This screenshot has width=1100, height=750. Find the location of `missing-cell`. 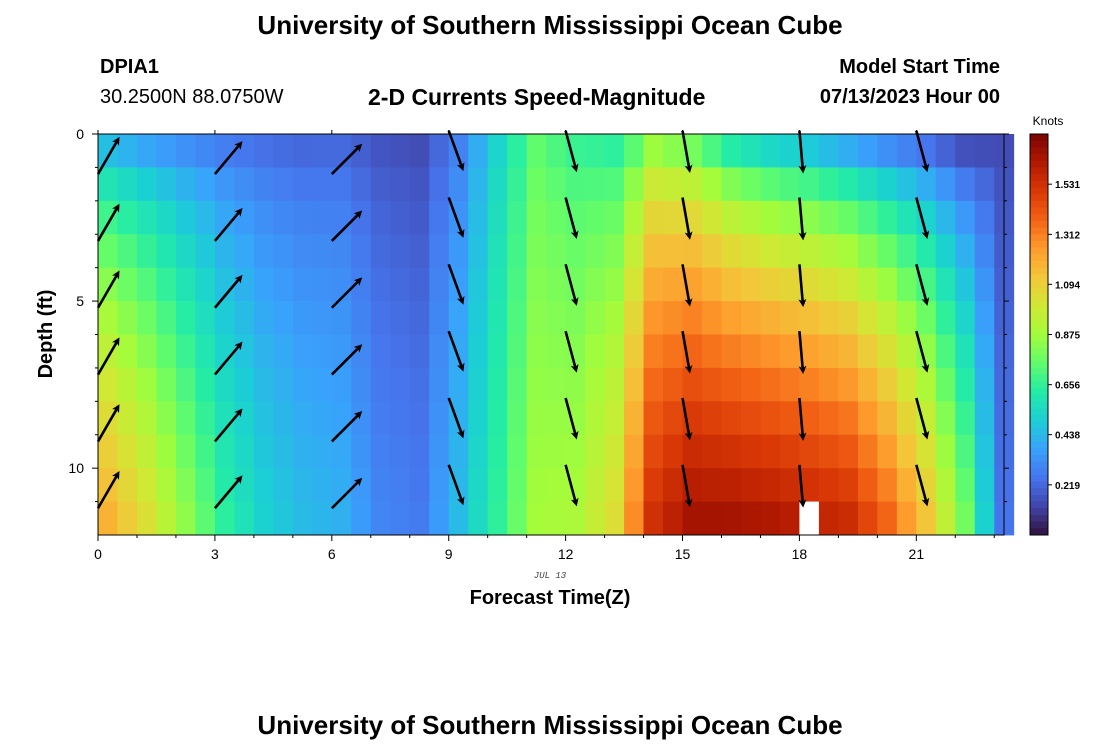

missing-cell is located at coordinates (809, 518).